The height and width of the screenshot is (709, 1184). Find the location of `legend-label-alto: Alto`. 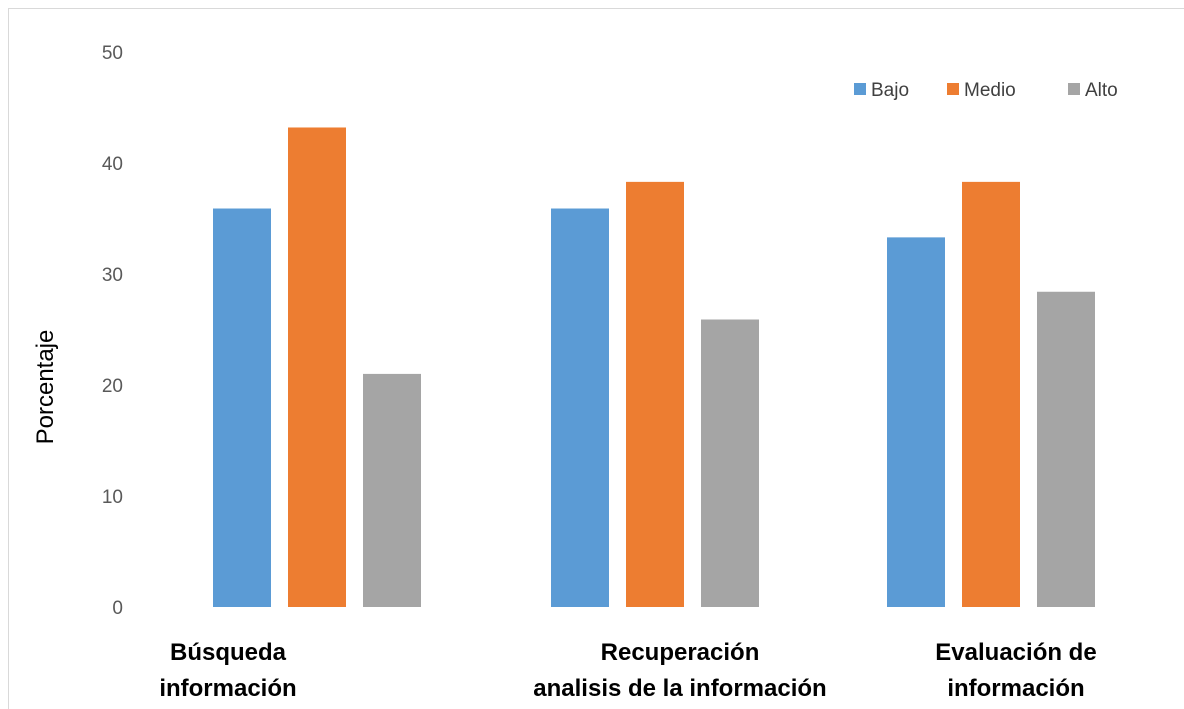

legend-label-alto: Alto is located at coordinates (1101, 90).